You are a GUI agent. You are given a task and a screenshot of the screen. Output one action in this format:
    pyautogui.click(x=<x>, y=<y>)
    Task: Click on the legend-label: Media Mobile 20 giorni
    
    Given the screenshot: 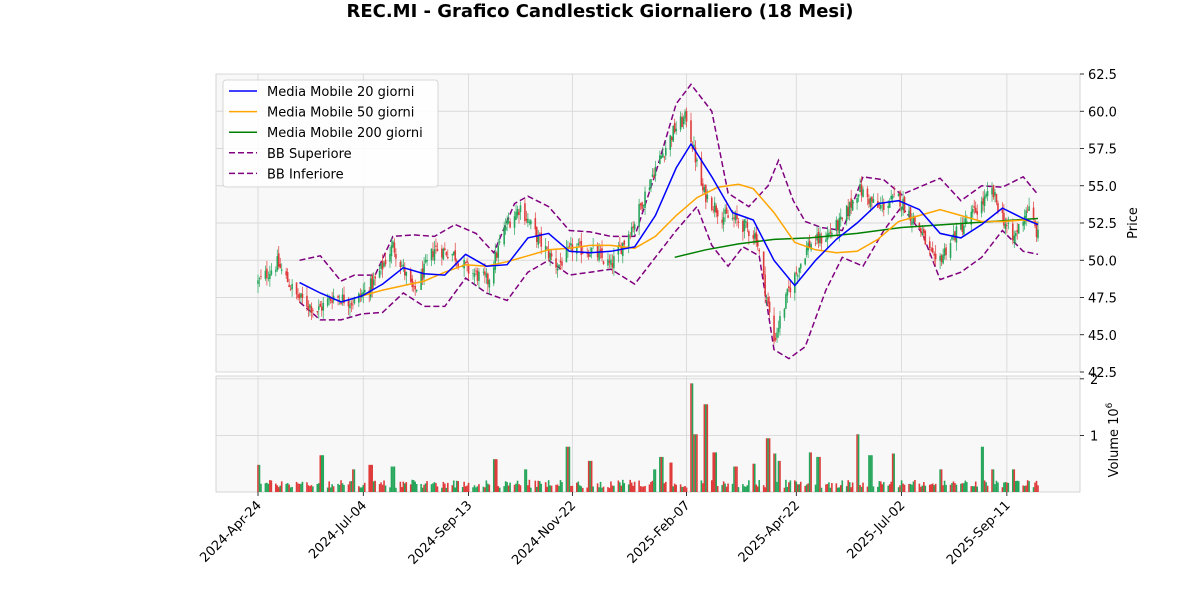 What is the action you would take?
    pyautogui.click(x=340, y=92)
    